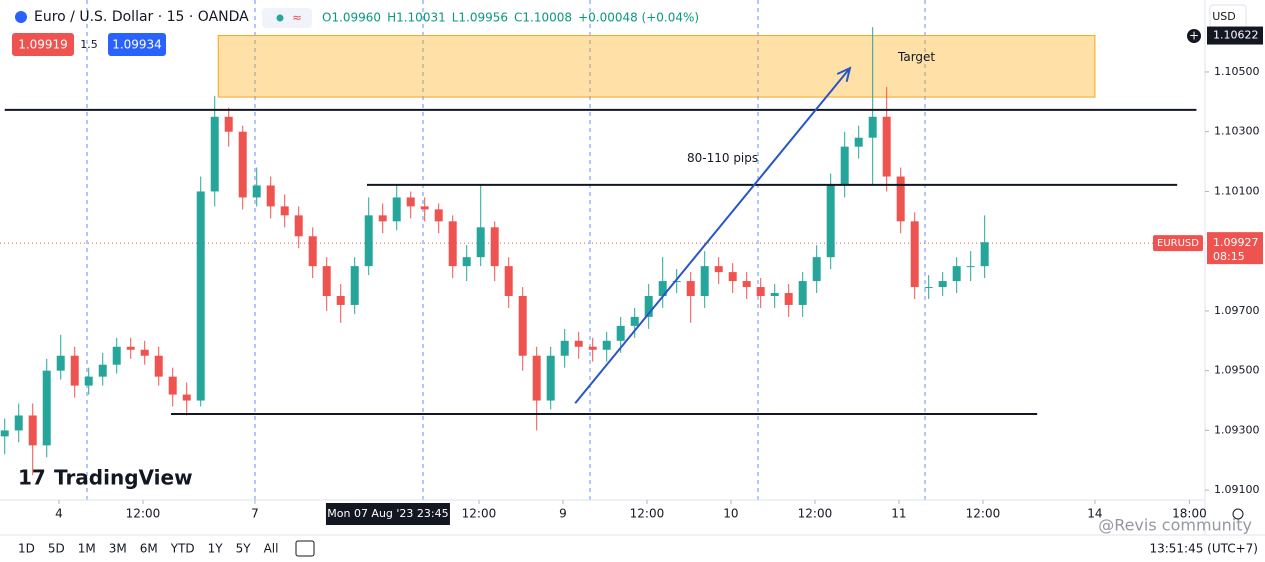 The width and height of the screenshot is (1265, 562). What do you see at coordinates (898, 514) in the screenshot?
I see `x-tick-label: 11` at bounding box center [898, 514].